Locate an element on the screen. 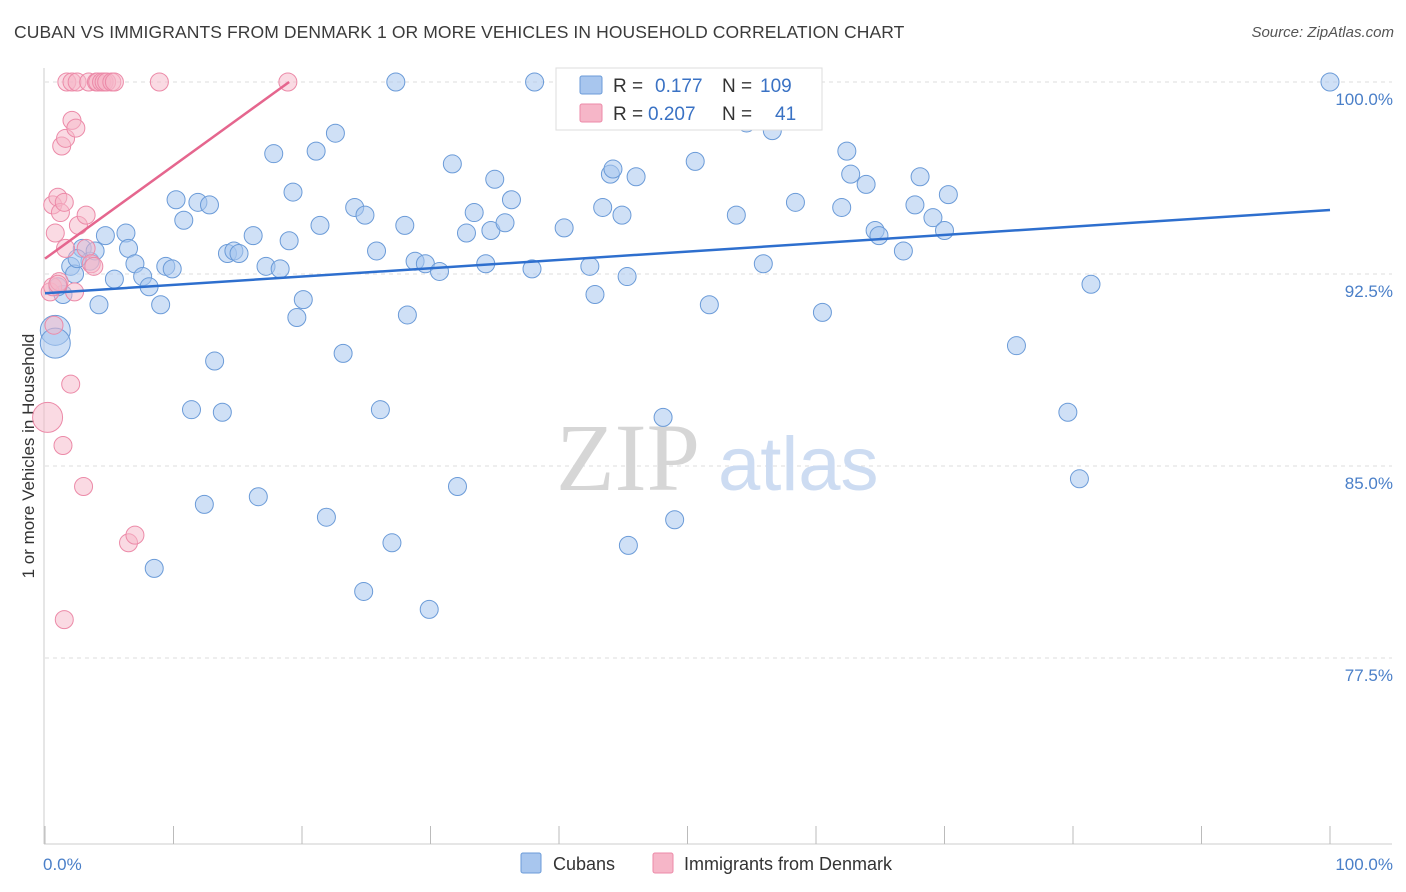 The height and width of the screenshot is (892, 1406). chart-source: Source: ZipAtlas.com is located at coordinates (1322, 32).